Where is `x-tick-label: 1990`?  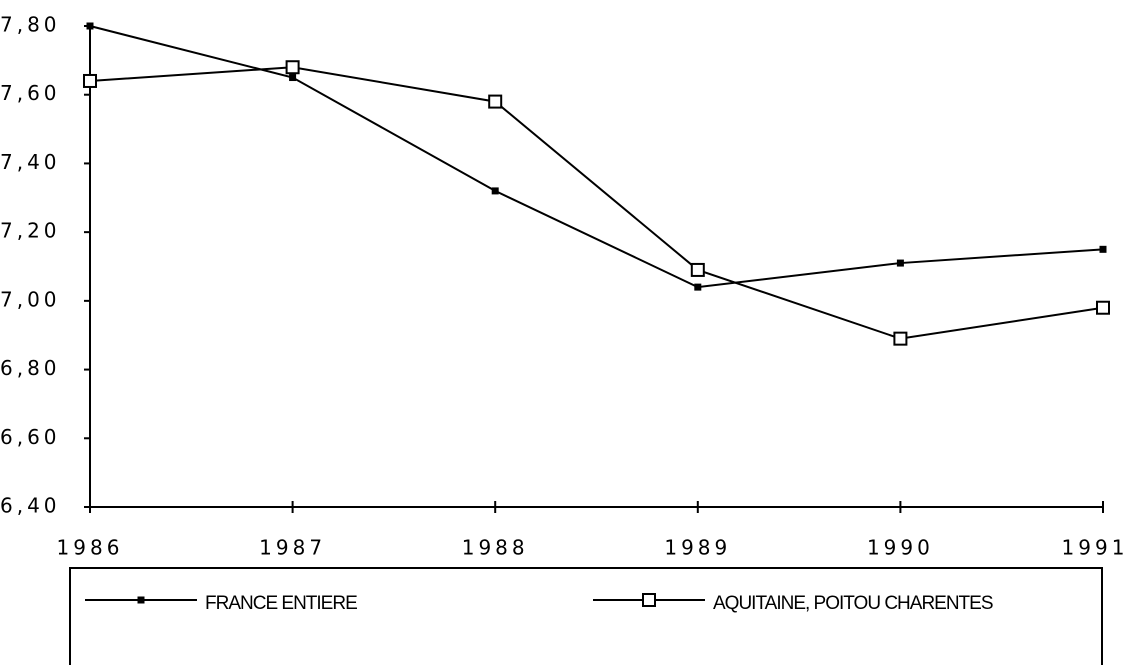 x-tick-label: 1990 is located at coordinates (900, 548).